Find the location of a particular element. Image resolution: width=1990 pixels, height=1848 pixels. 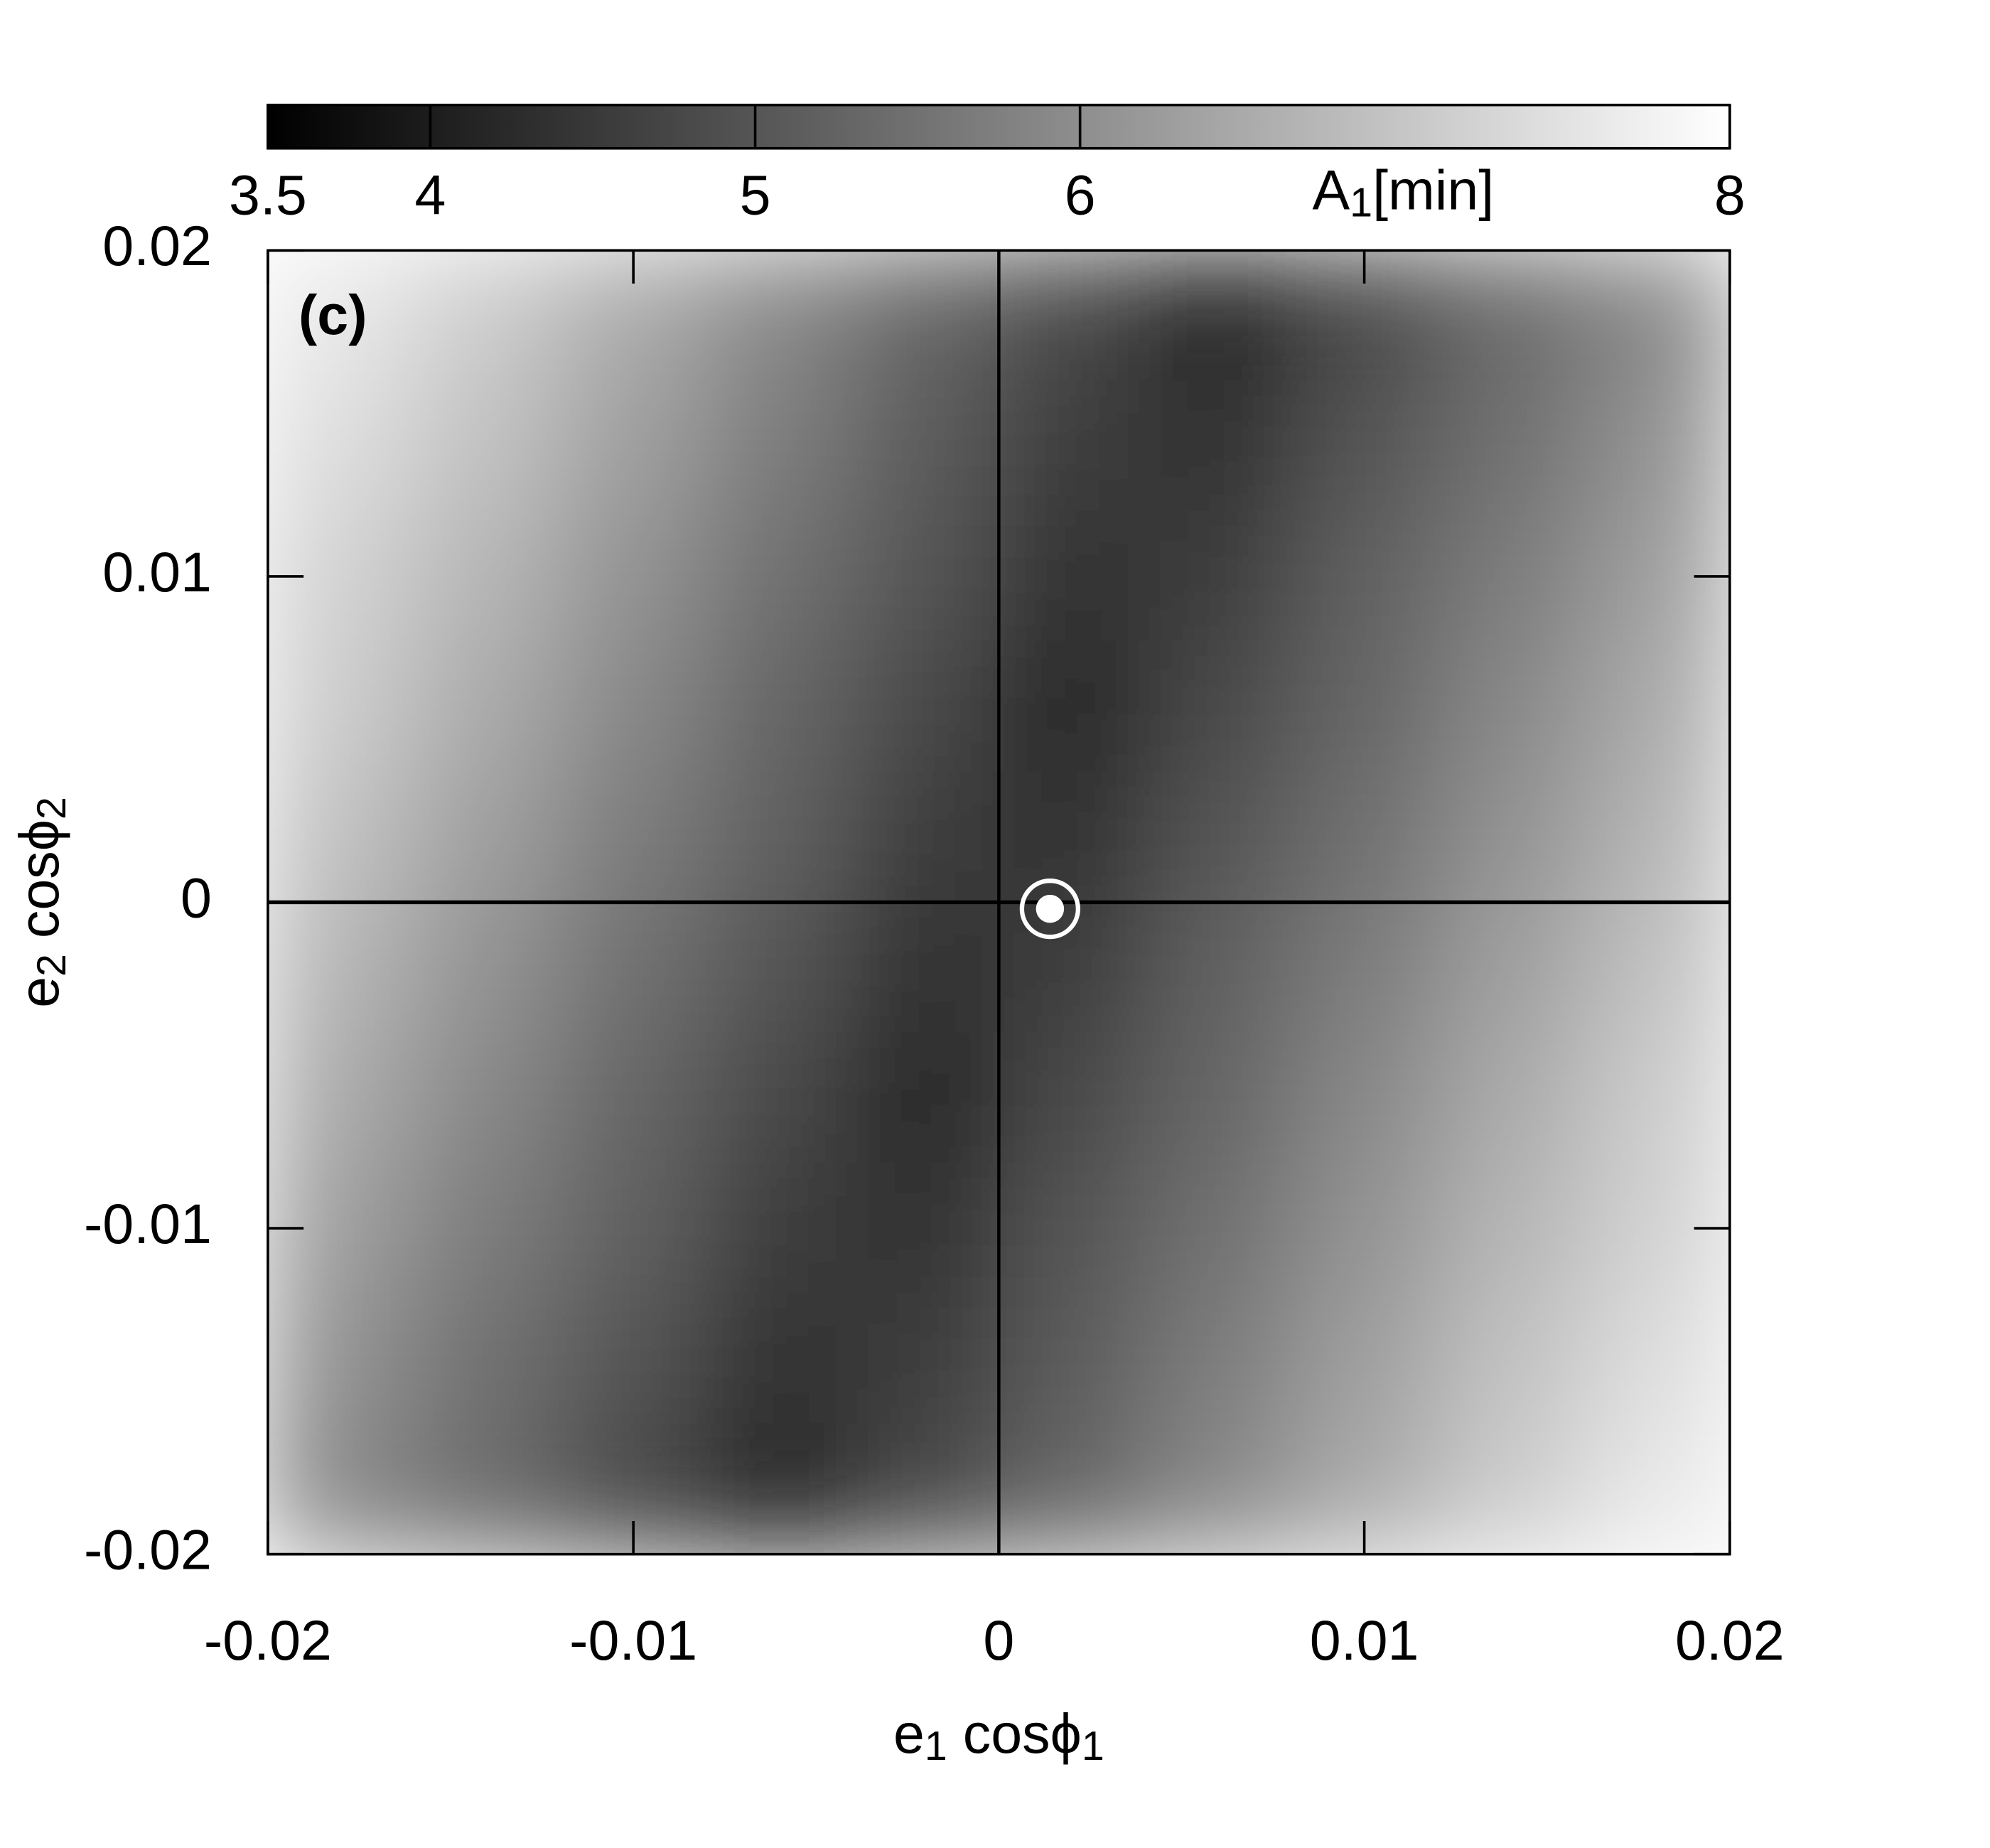

y-tick-label: 0.01 is located at coordinates (157, 572).